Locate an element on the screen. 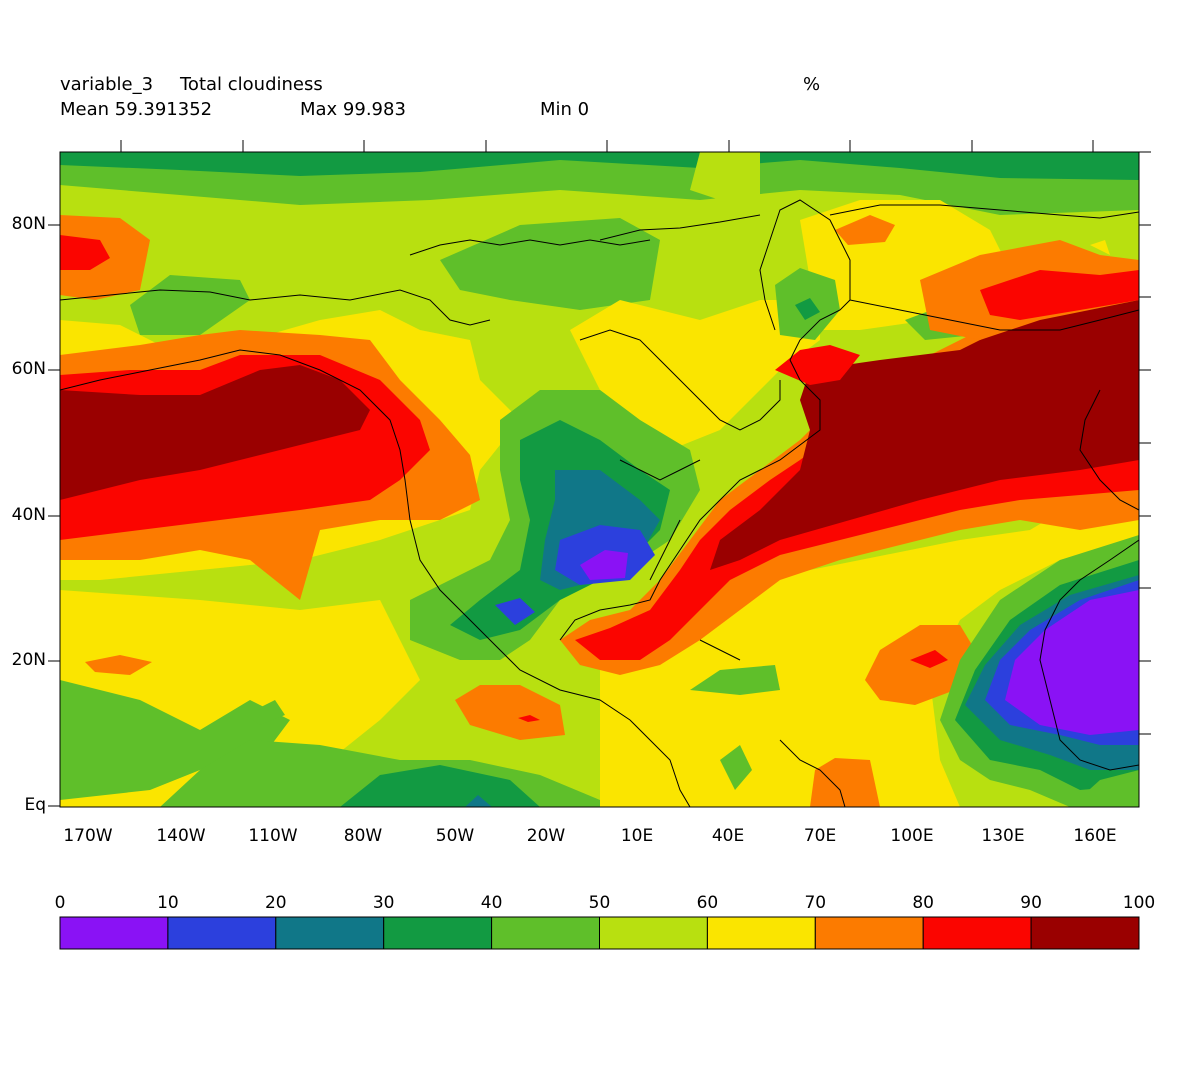 This screenshot has width=1200, height=1091. colorbar-label: 30 is located at coordinates (383, 903).